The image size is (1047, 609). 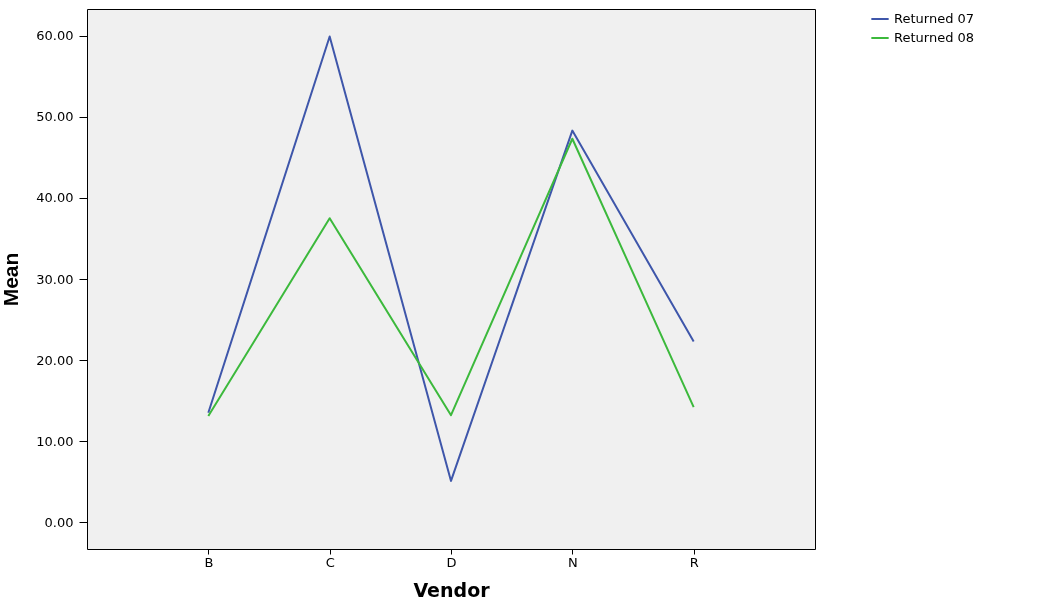 I want to click on y-tick-label: 60.00, so click(x=55, y=36).